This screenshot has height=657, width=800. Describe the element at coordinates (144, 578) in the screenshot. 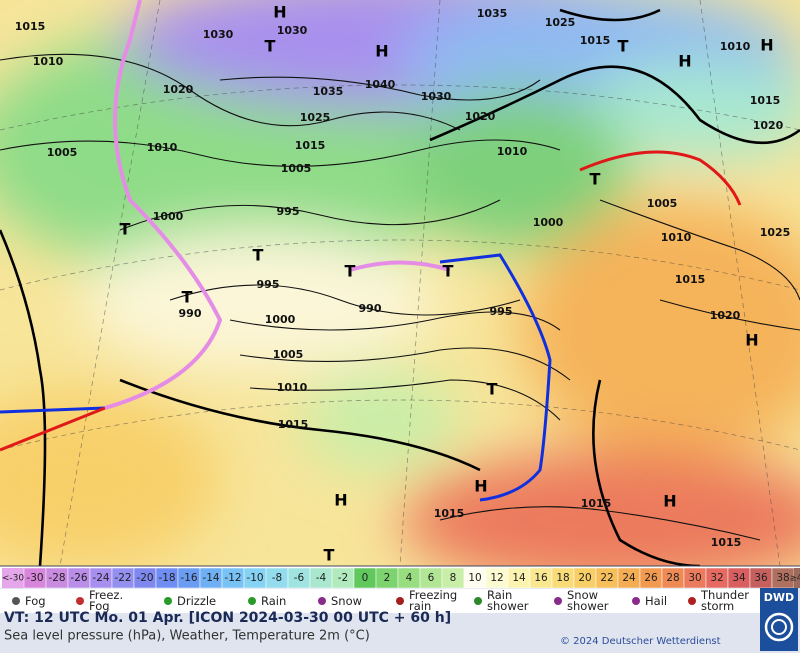

I see `scale-label: -20` at that location.